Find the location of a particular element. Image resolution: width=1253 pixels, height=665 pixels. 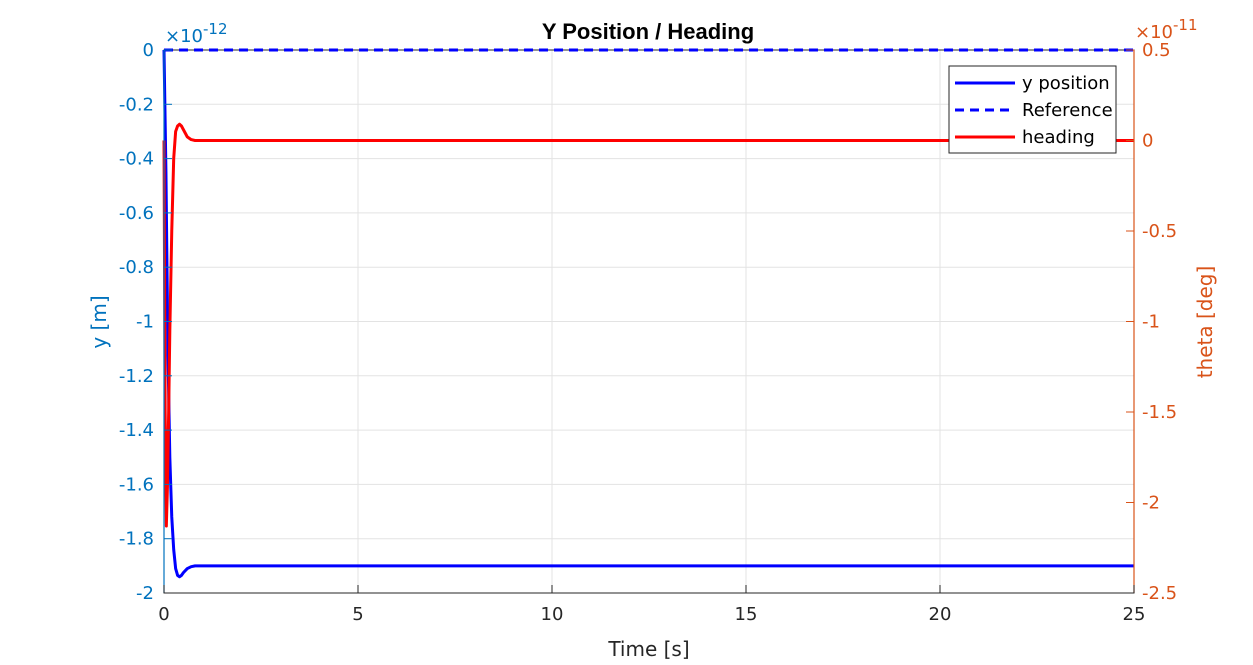

y-right-tick-label: -1 is located at coordinates (1151, 322).